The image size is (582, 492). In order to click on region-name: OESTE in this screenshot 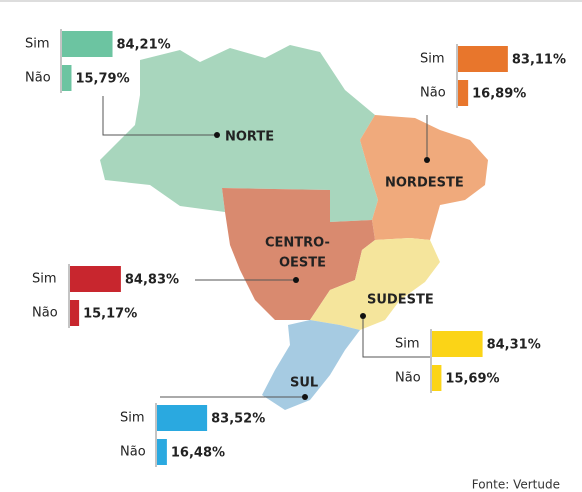, I will do `click(302, 263)`.